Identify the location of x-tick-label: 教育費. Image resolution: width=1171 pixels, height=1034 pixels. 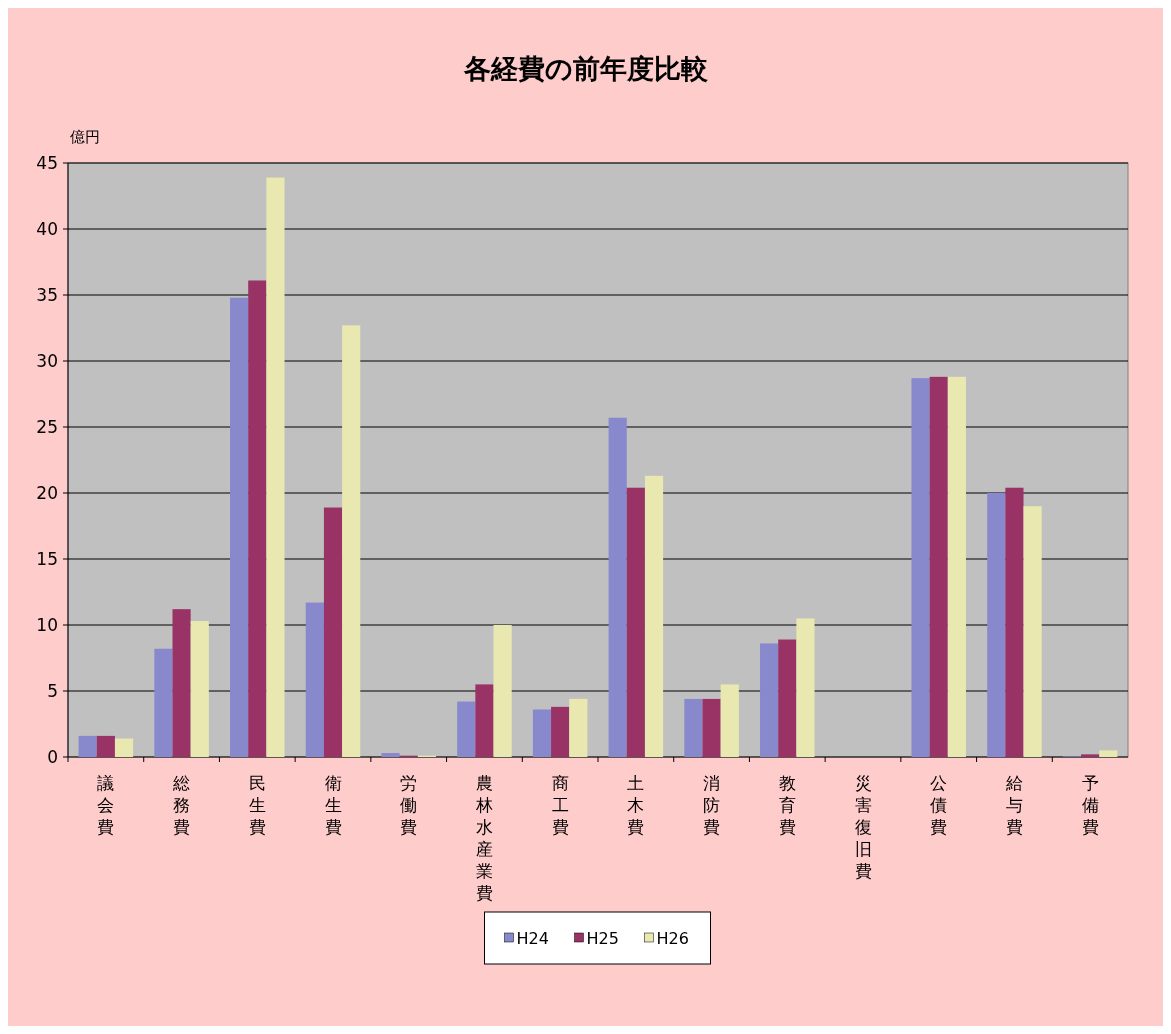
(787, 805).